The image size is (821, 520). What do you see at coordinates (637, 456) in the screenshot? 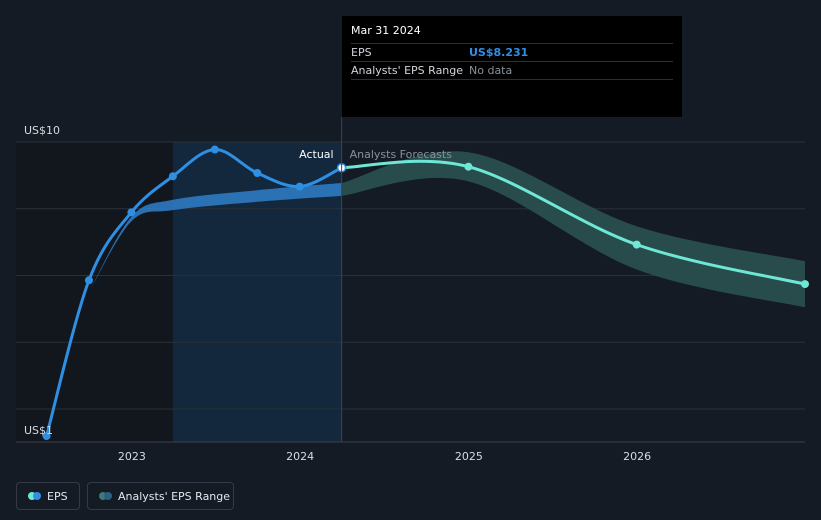
I see `x-tick-label: 2026` at bounding box center [637, 456].